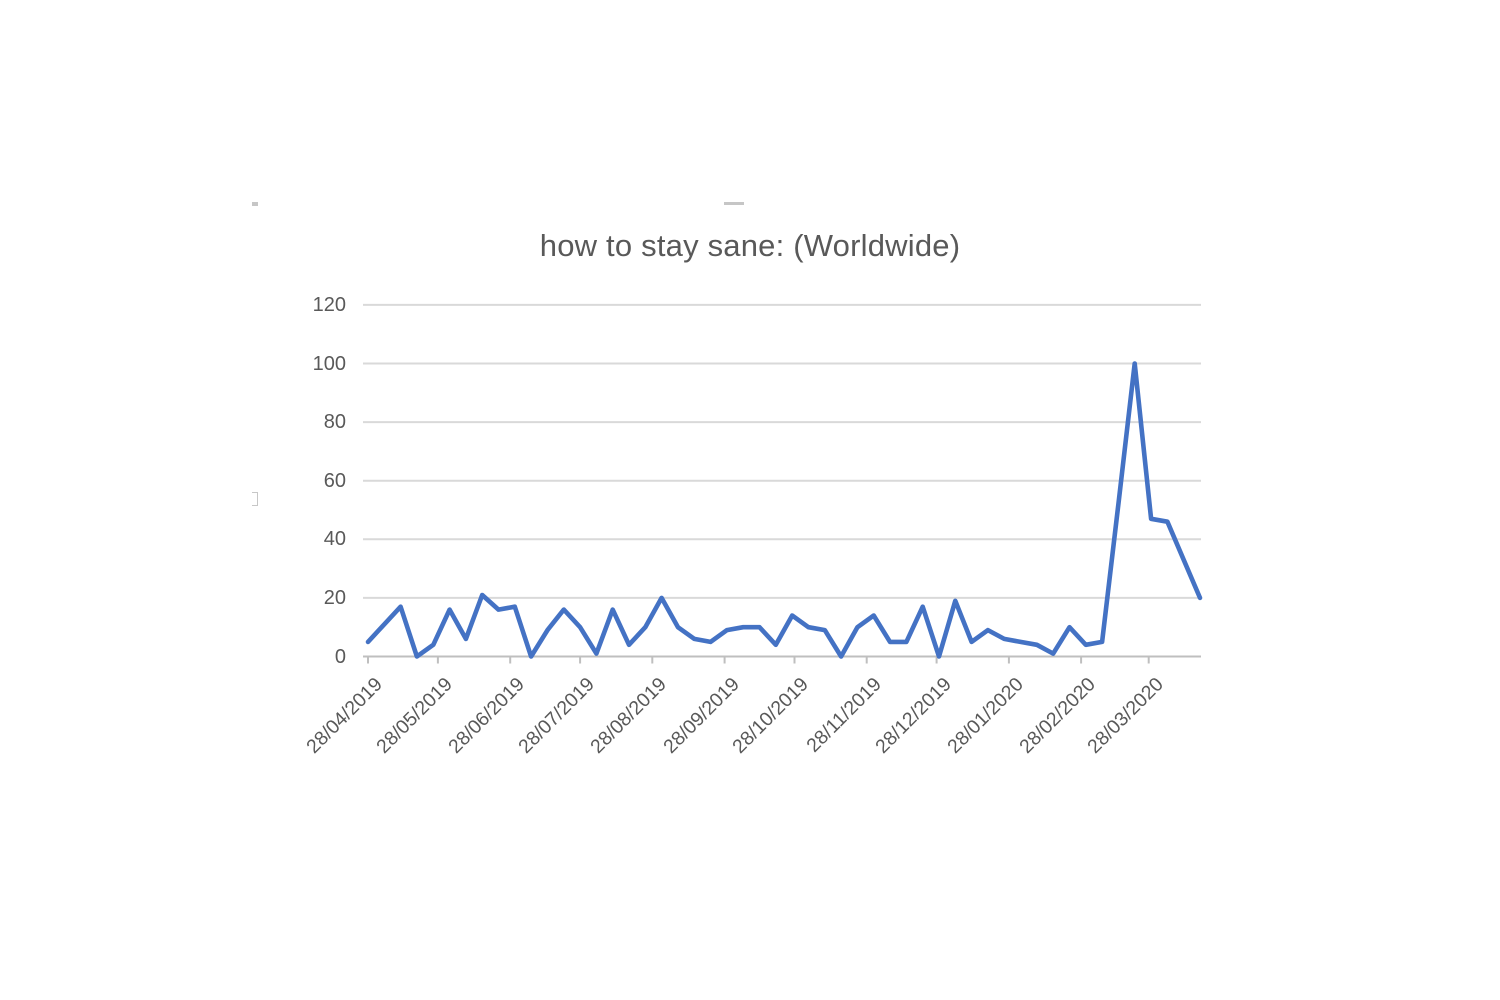 Image resolution: width=1500 pixels, height=1000 pixels. I want to click on screen-artifact-dot, so click(255, 204).